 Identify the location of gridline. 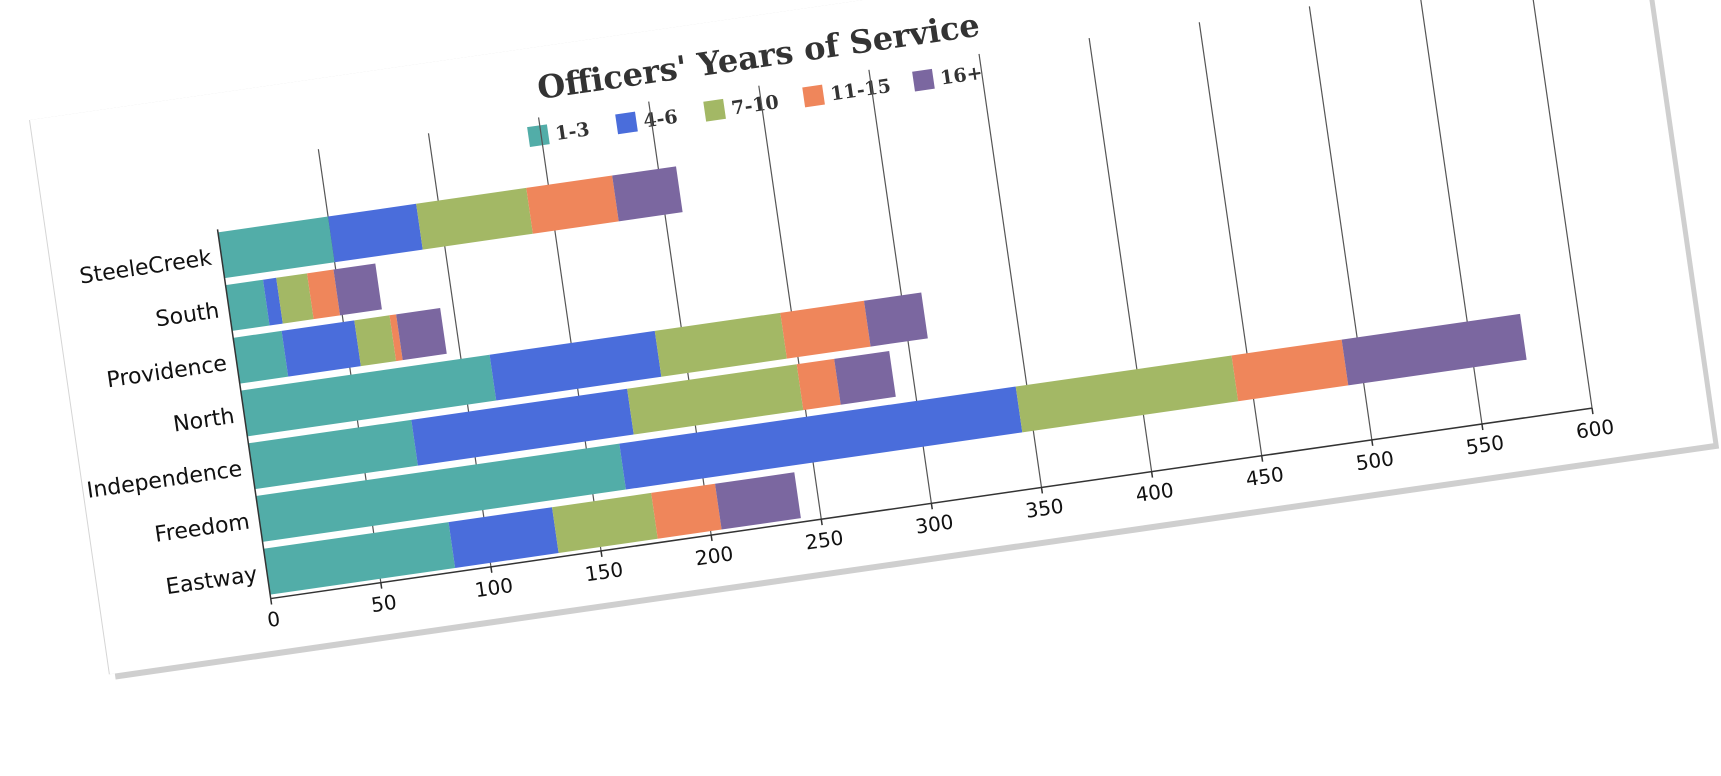
(1561, 204).